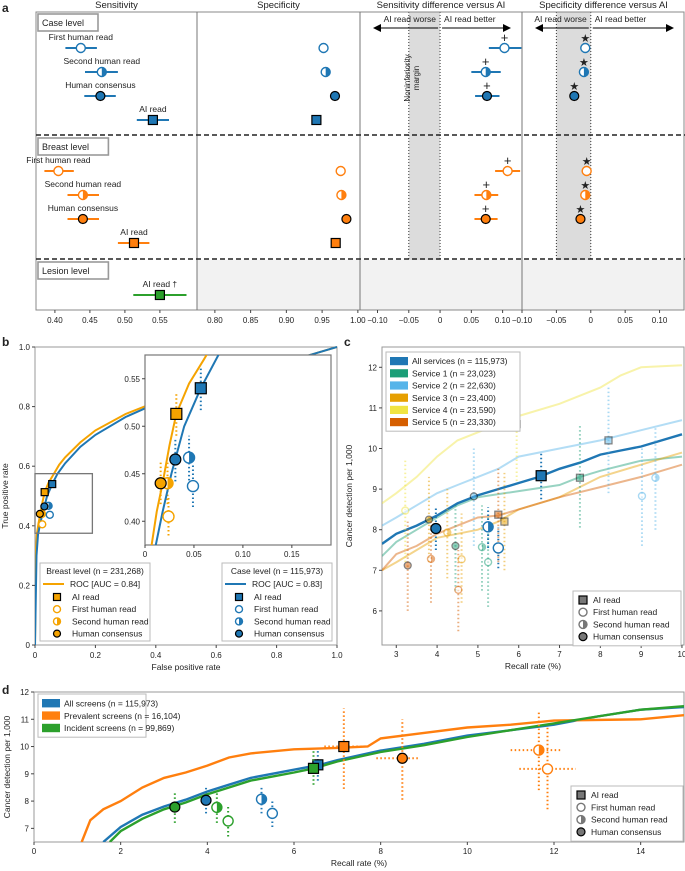 The image size is (685, 871). Describe the element at coordinates (187, 450) in the screenshot. I see `inset-roc-curve` at that location.